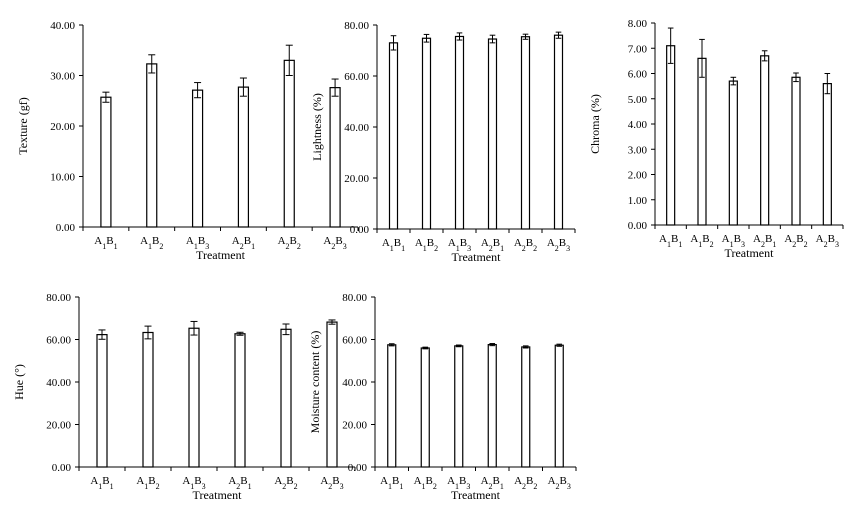 This screenshot has height=517, width=857. What do you see at coordinates (595, 124) in the screenshot?
I see `y-axis-title: Chroma (%)` at bounding box center [595, 124].